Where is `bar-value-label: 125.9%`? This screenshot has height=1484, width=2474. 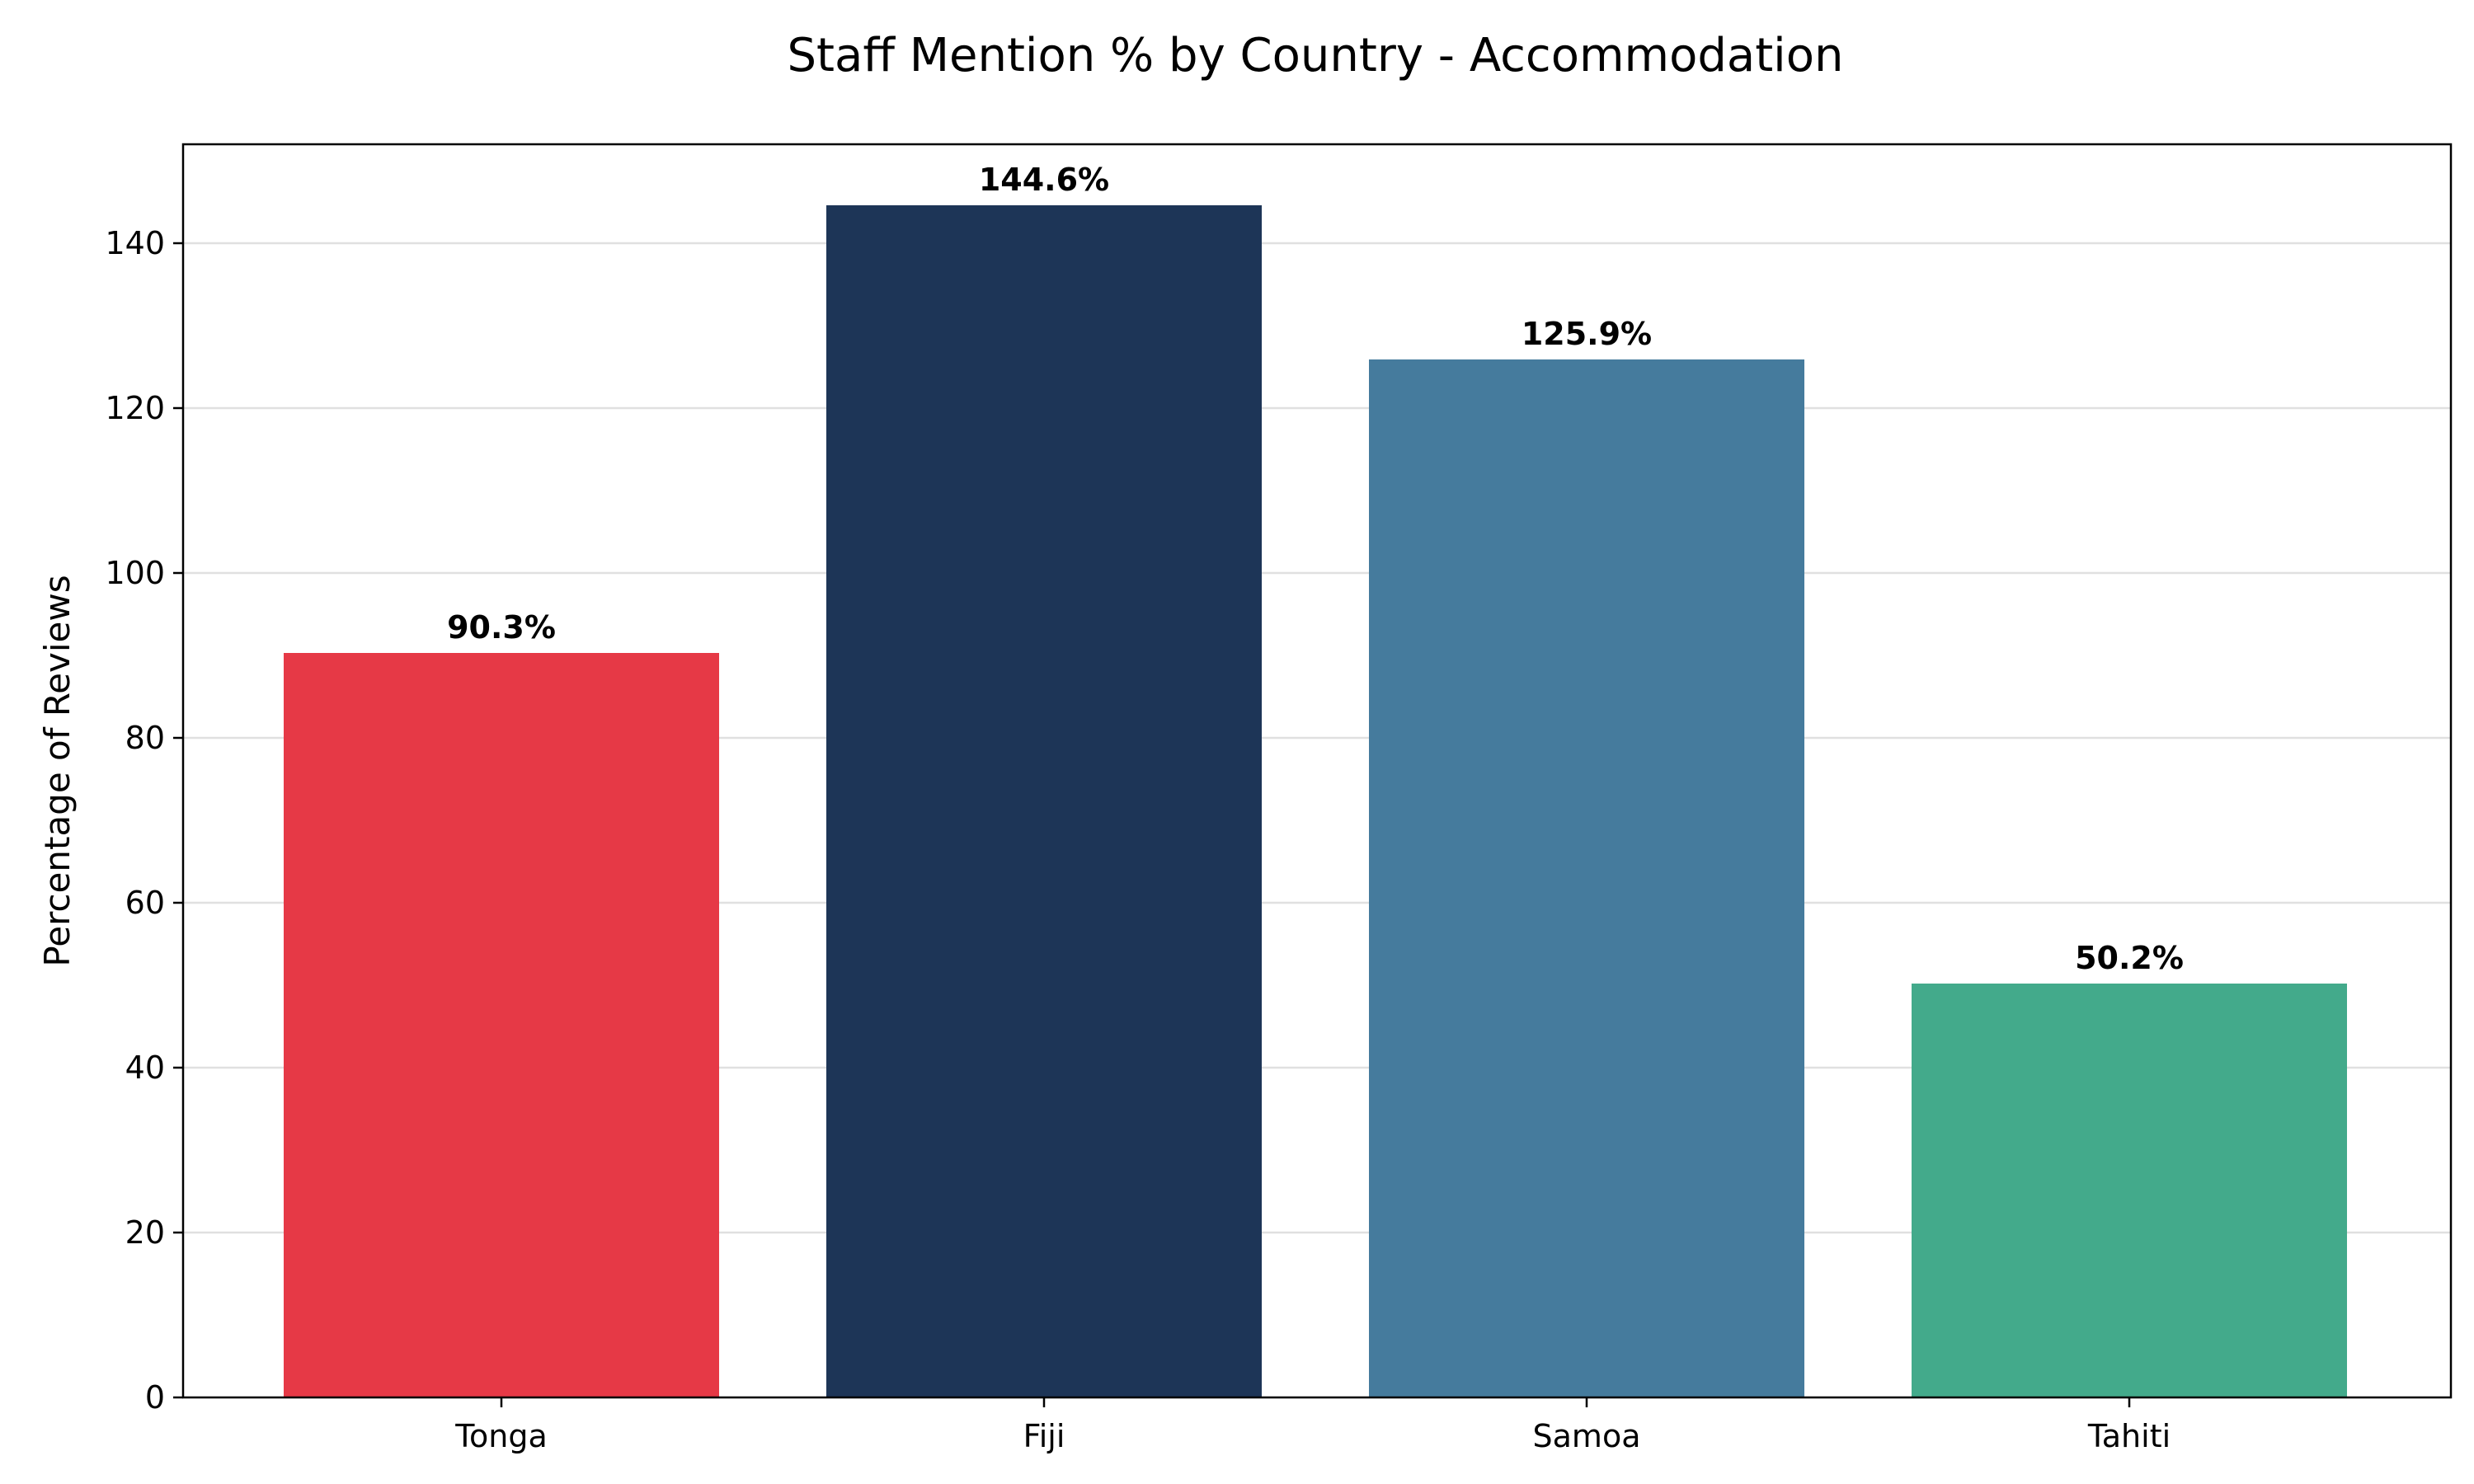
bar-value-label: 125.9% is located at coordinates (1587, 334).